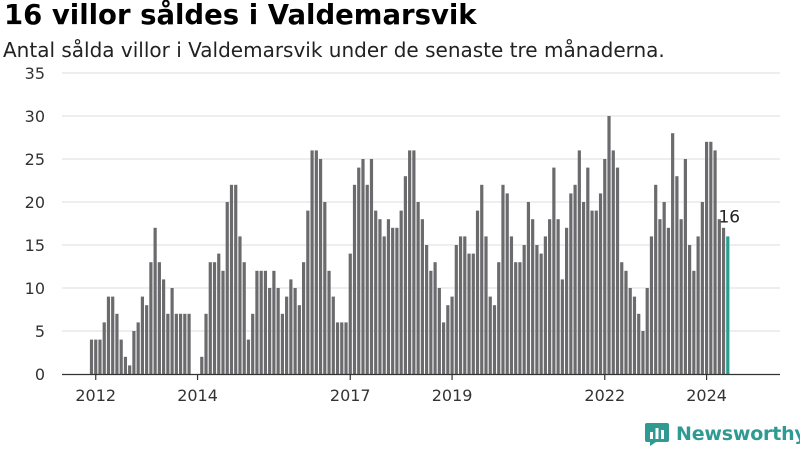 This screenshot has height=450, width=800. I want to click on x-axis: 2012 2014 2017 2019 2022 2024, so click(421, 389).